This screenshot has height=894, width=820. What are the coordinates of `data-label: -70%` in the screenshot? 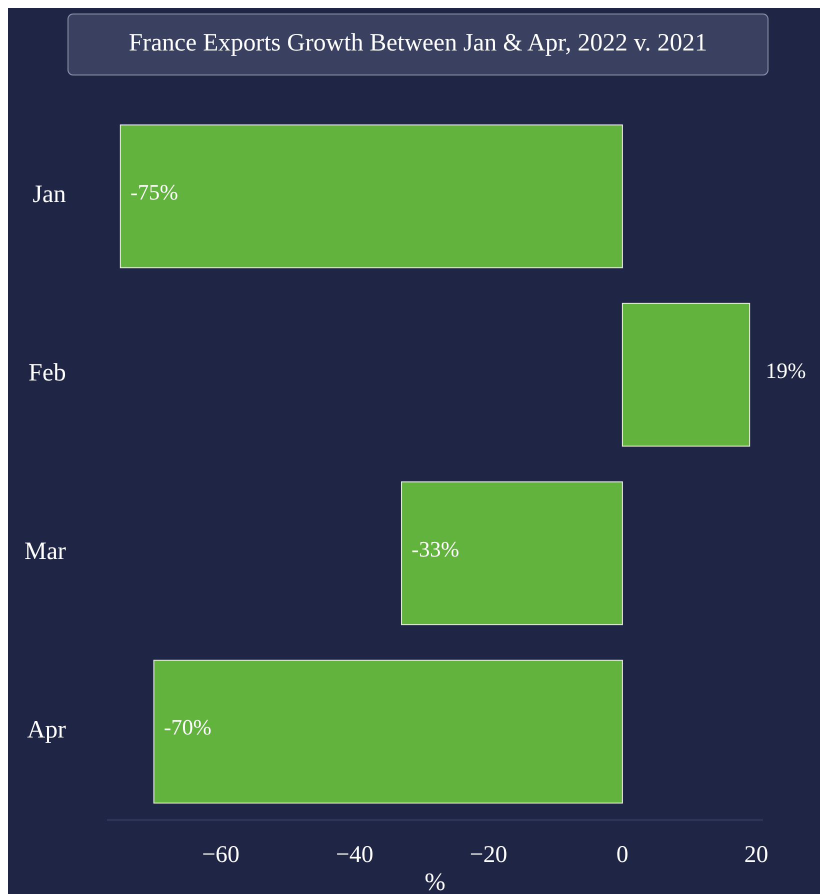 It's located at (188, 727).